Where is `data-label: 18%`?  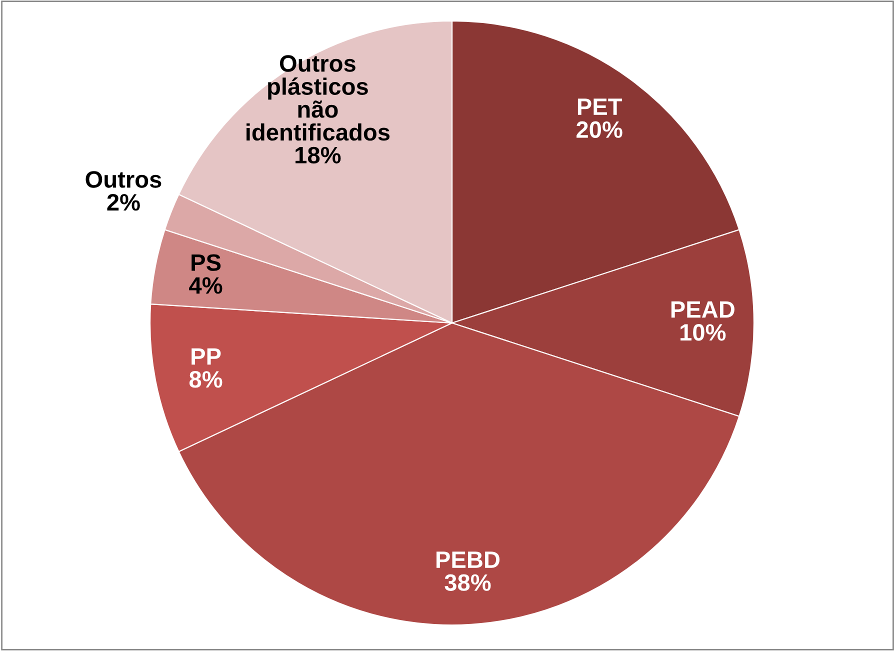 data-label: 18% is located at coordinates (318, 155).